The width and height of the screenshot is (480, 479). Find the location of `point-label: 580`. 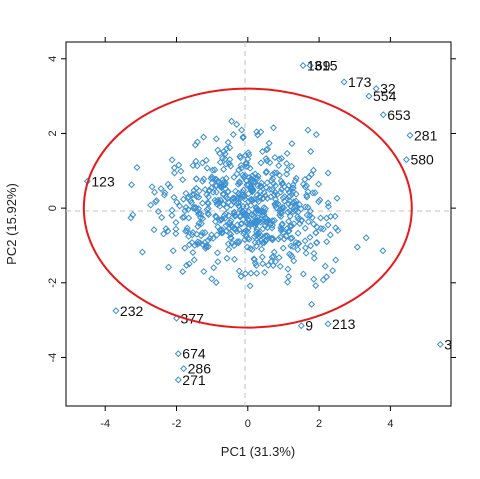

point-label: 580 is located at coordinates (422, 160).